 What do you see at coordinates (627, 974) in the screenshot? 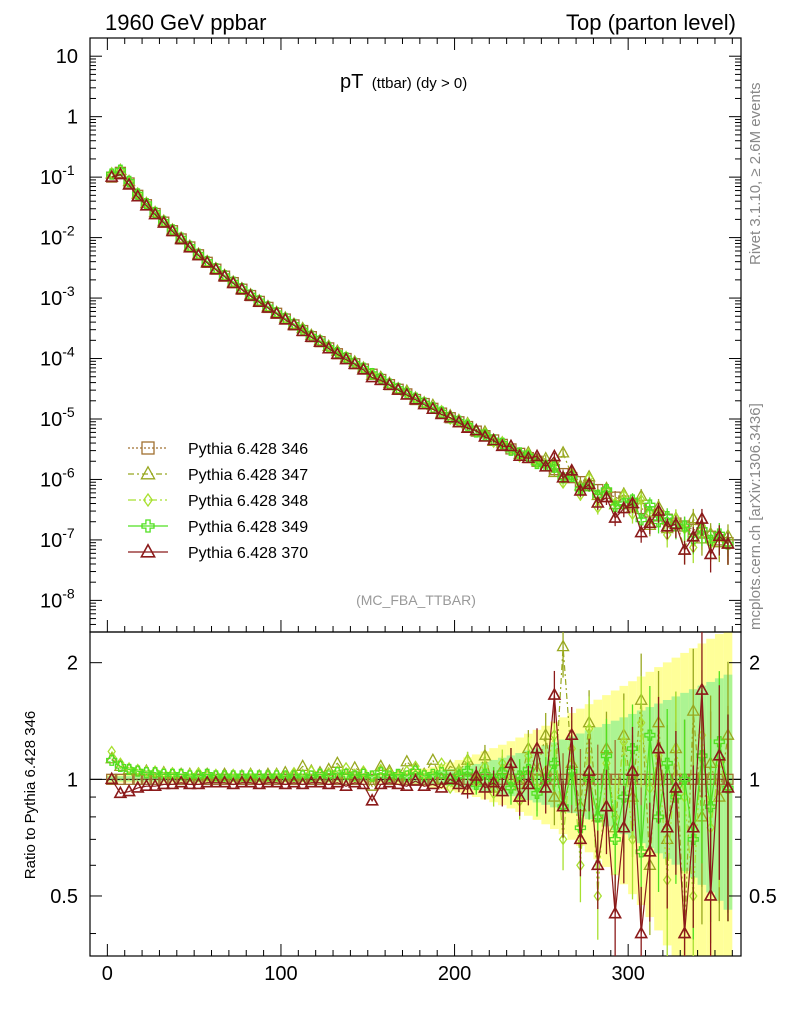
I see `x-tick-label: 300` at bounding box center [627, 974].